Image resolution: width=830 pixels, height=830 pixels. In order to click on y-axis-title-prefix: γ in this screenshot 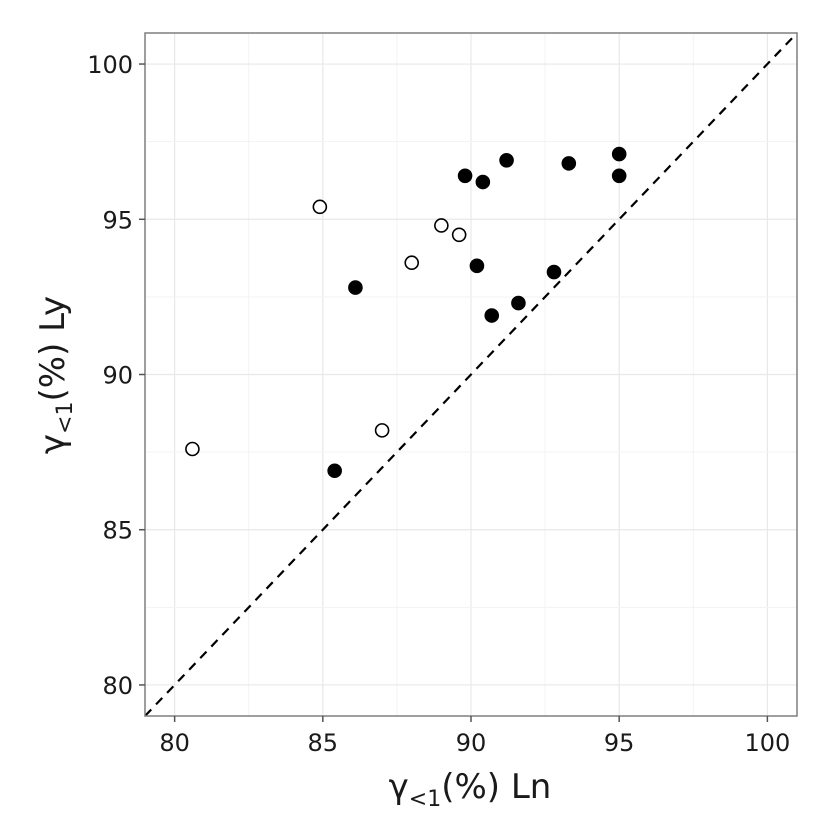, I will do `click(53, 444)`.